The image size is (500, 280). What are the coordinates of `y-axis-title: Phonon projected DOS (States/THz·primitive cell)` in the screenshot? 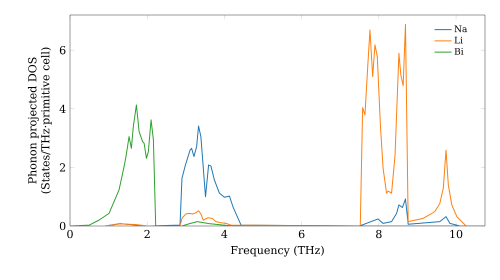 It's located at (40, 121).